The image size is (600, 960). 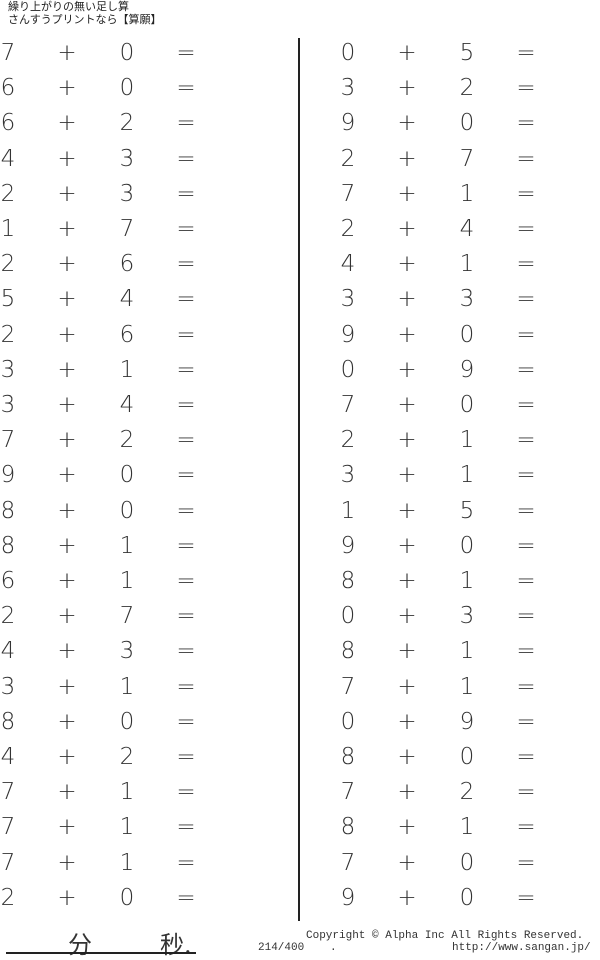 I want to click on addend-b: 5, so click(x=467, y=53).